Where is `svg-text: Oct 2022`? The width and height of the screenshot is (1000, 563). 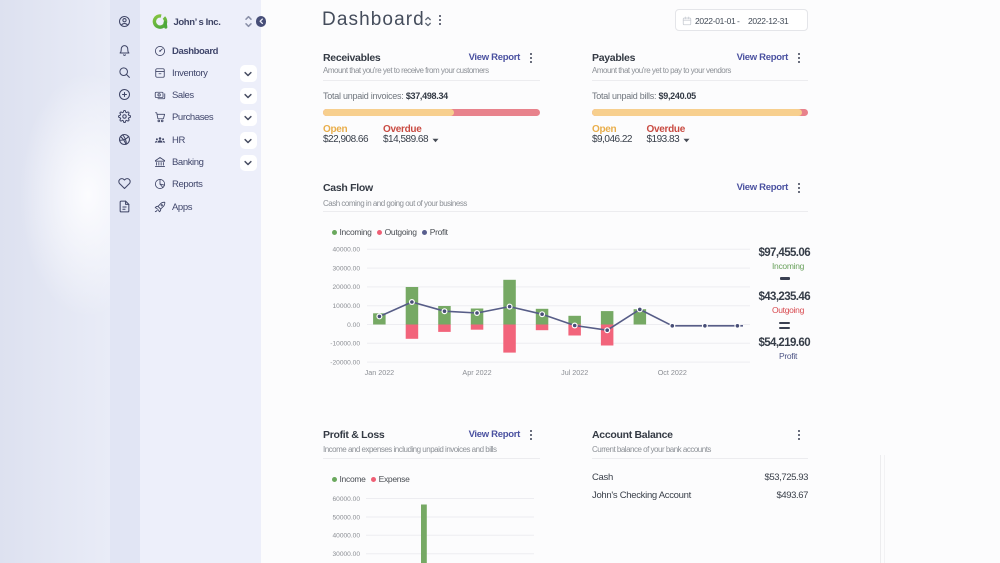
svg-text: Oct 2022 is located at coordinates (672, 372).